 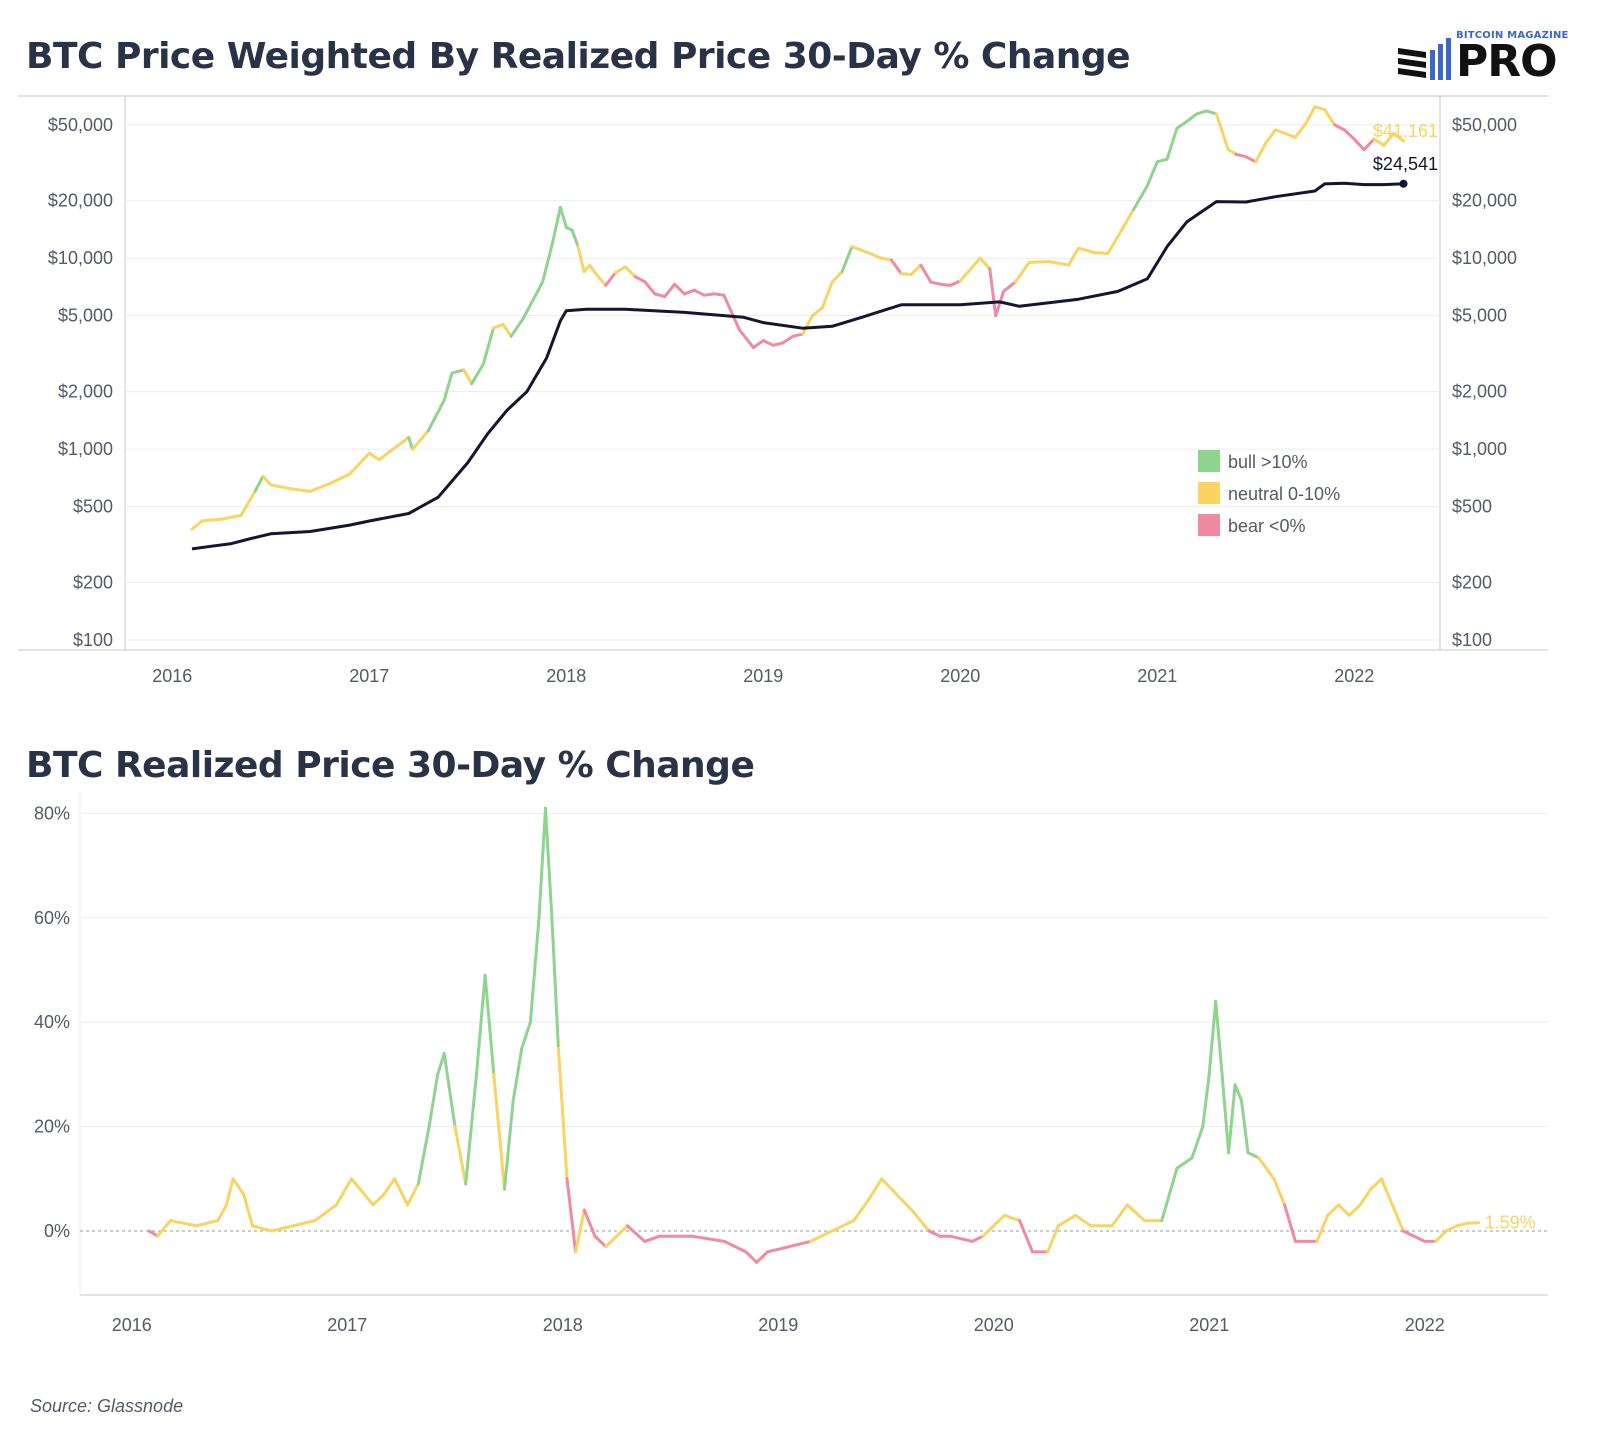 What do you see at coordinates (1510, 1223) in the screenshot?
I see `change-last-value-label: 1.59%` at bounding box center [1510, 1223].